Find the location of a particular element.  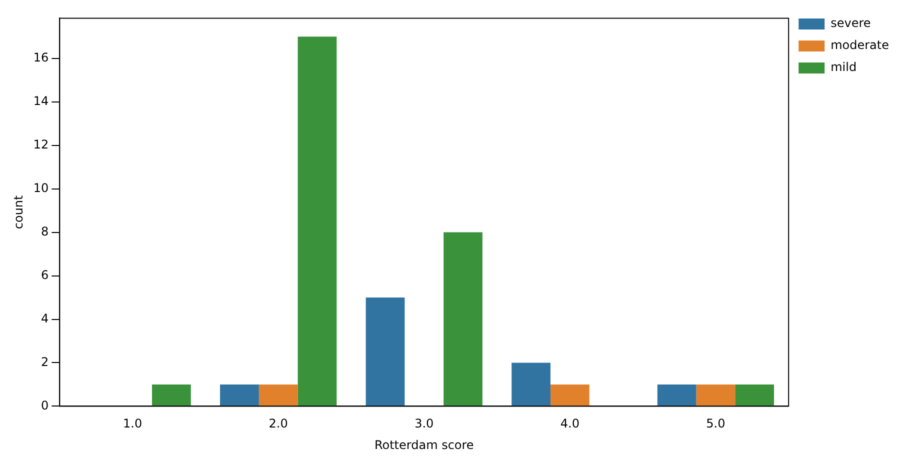

x-axis-title: Rotterdam score is located at coordinates (424, 445).